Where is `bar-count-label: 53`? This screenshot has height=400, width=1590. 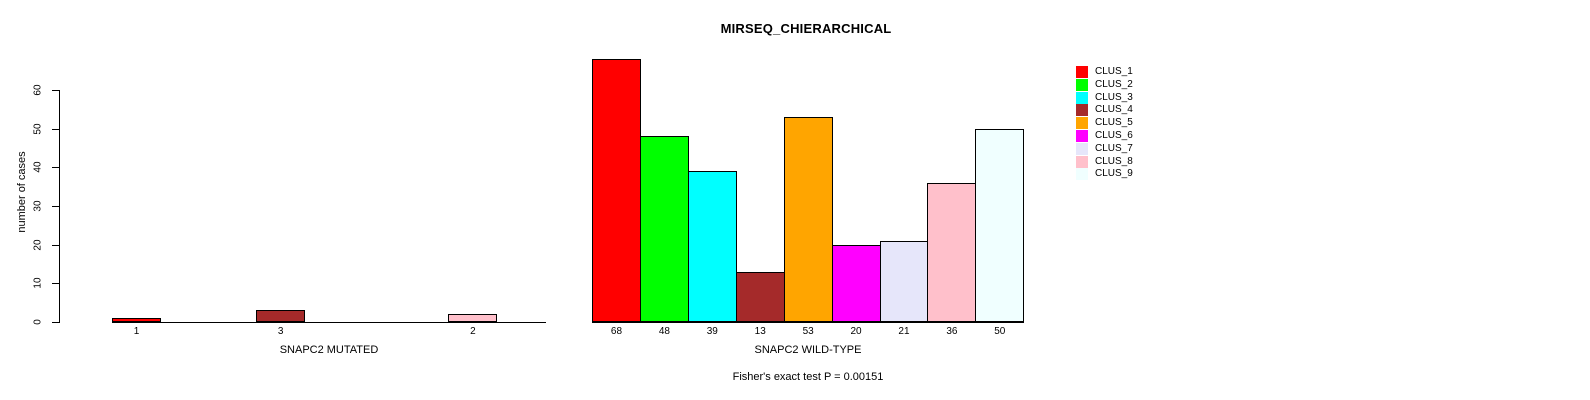
bar-count-label: 53 is located at coordinates (808, 331).